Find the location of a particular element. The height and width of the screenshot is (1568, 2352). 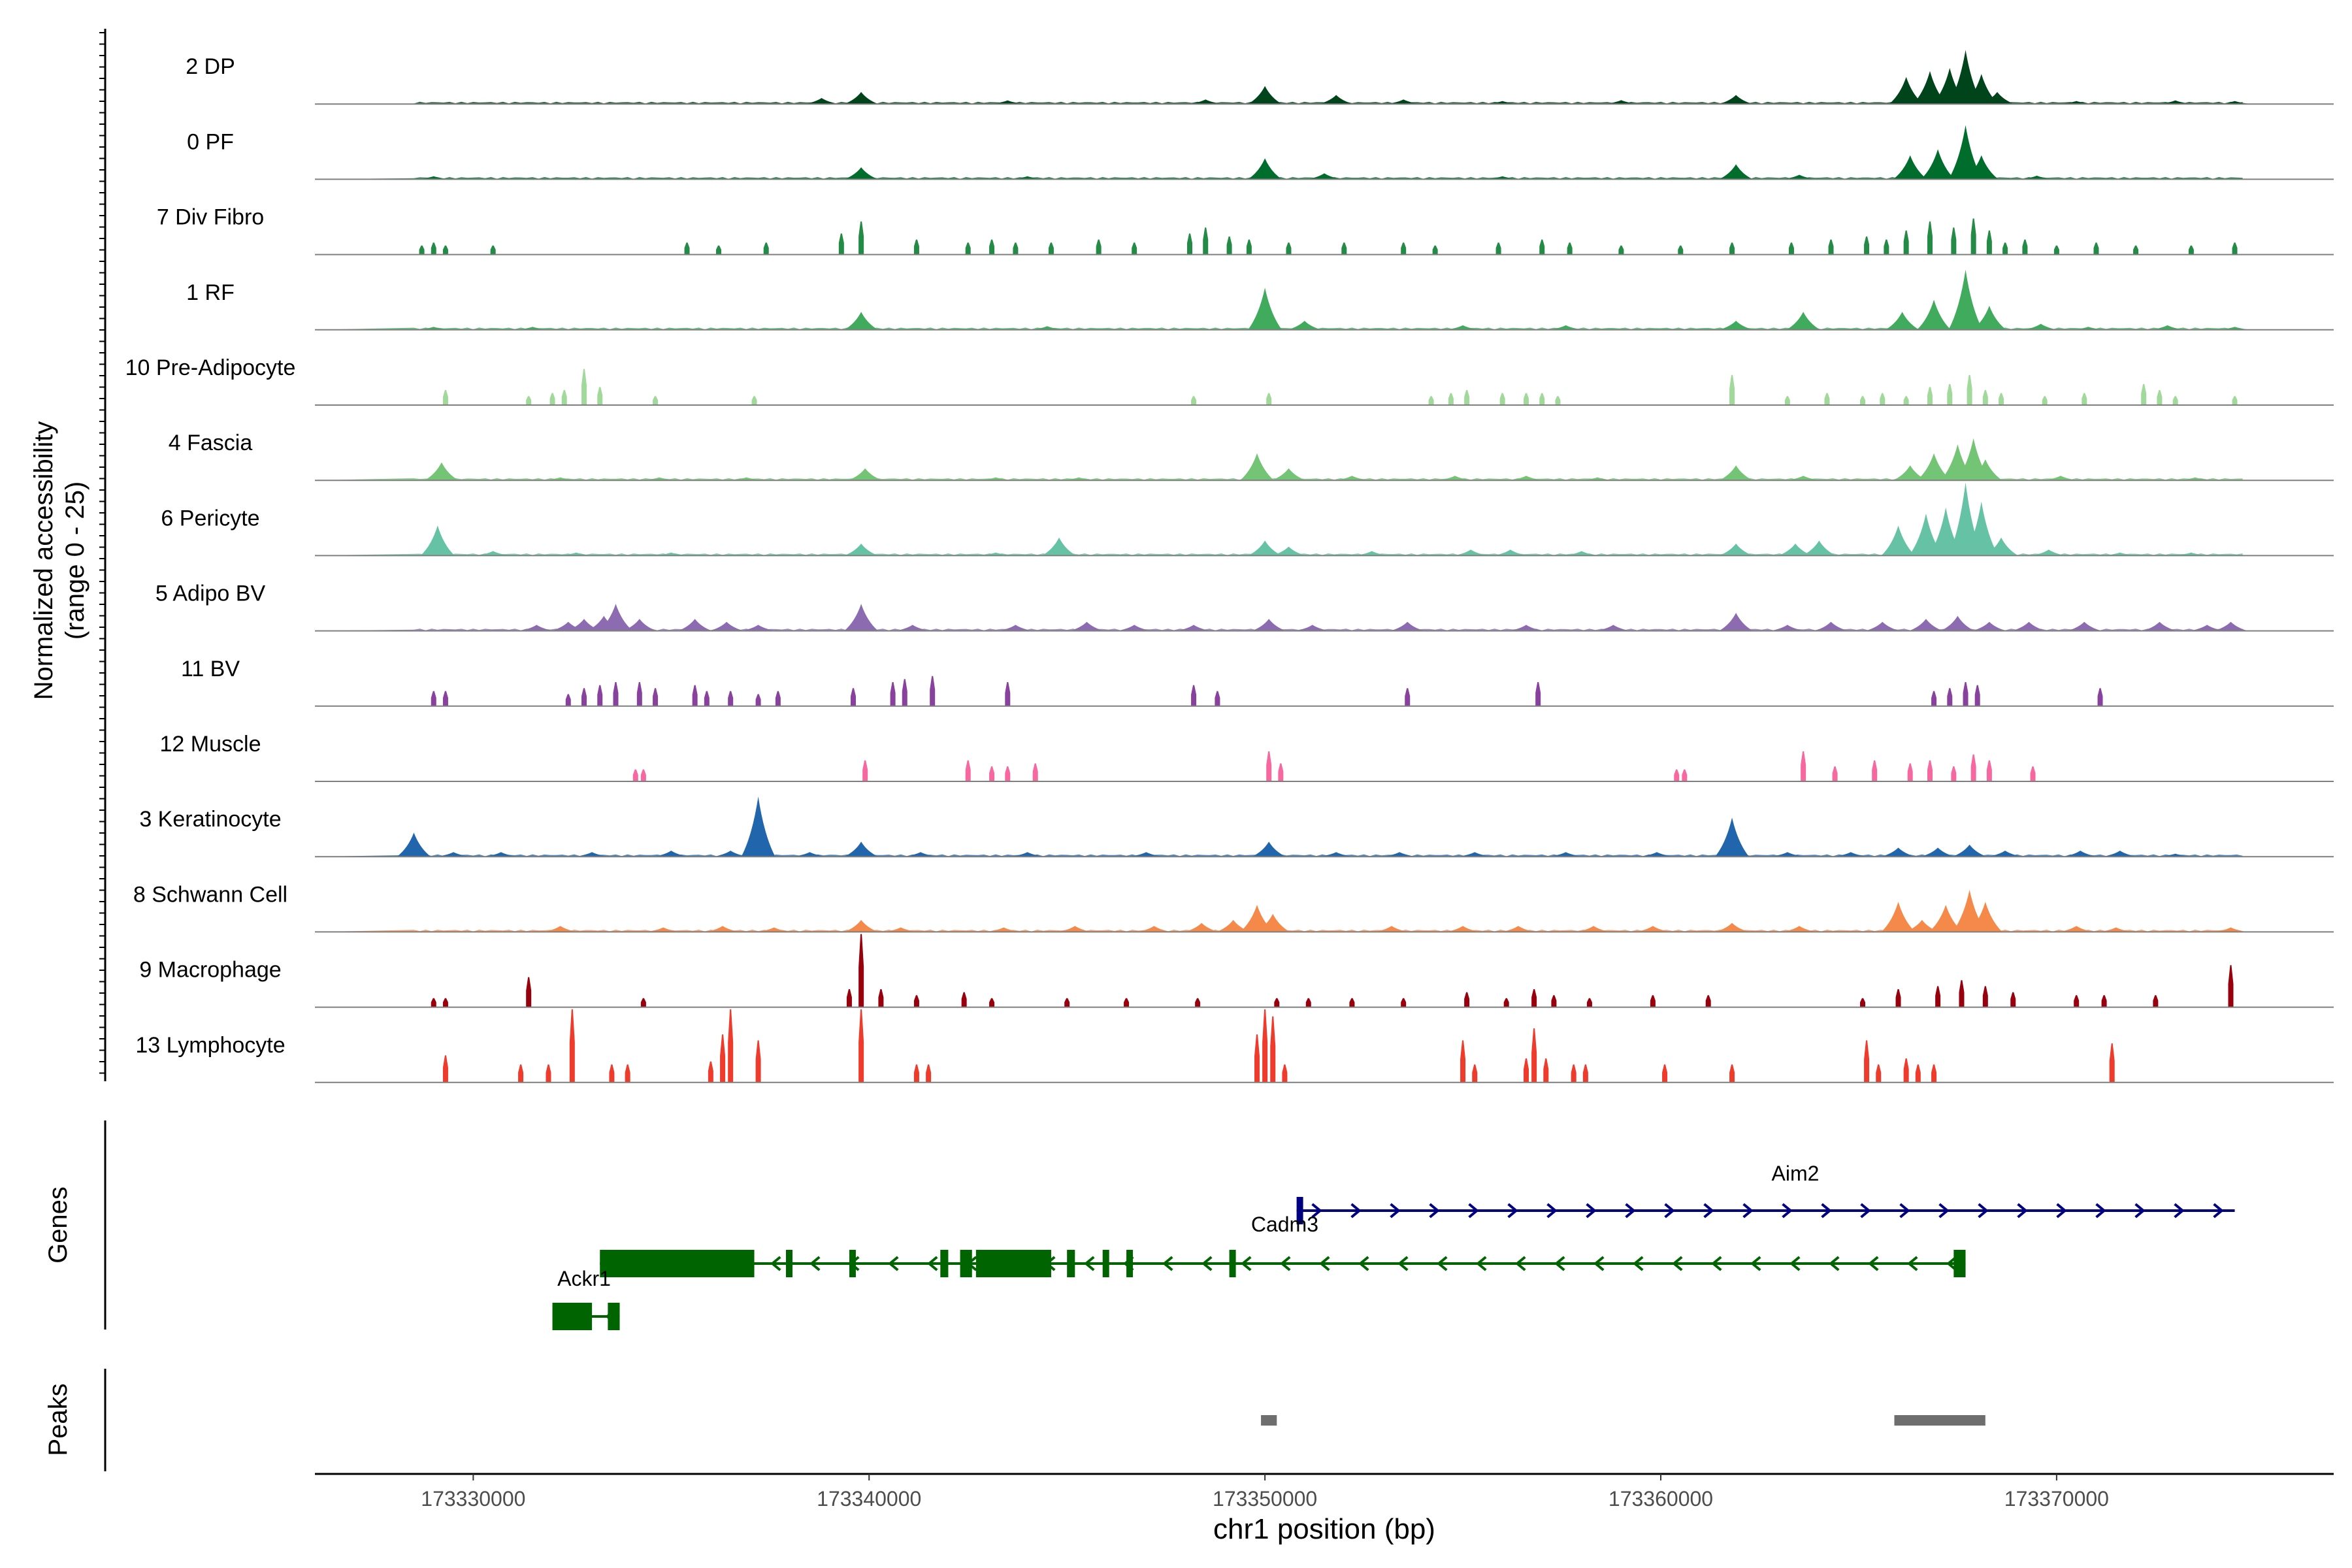

gene-exon is located at coordinates (789, 1263).